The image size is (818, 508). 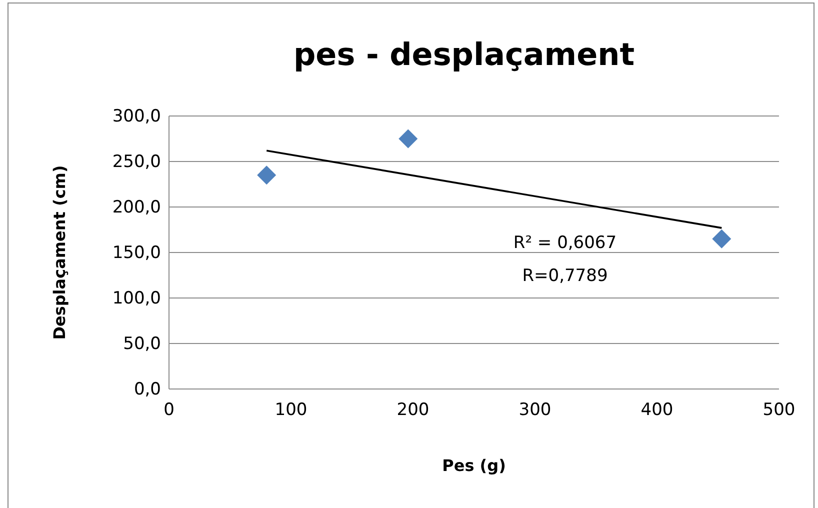 I want to click on x-tick-label: 400, so click(x=657, y=410).